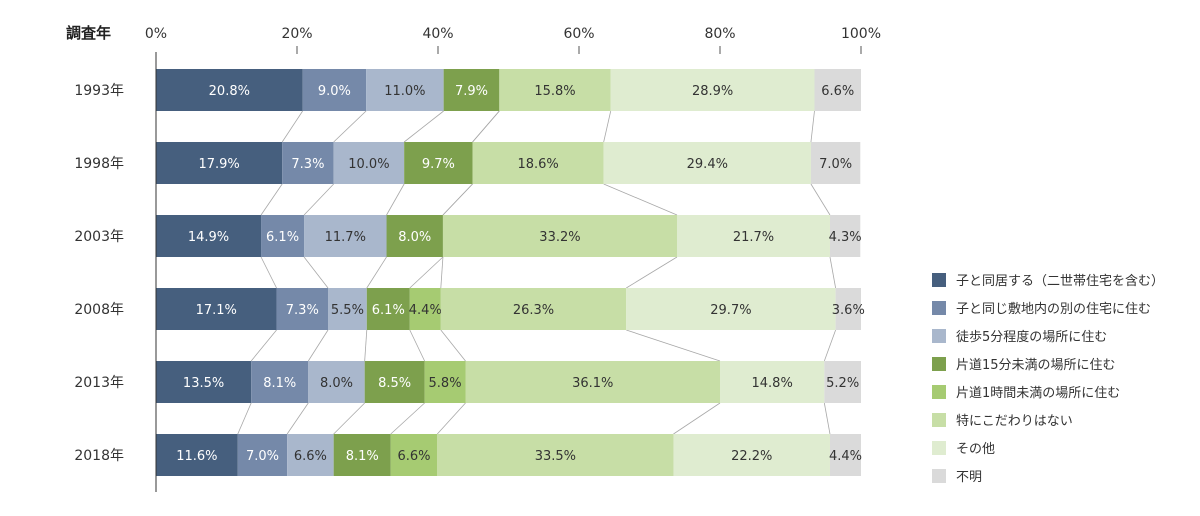 This screenshot has height=516, width=1200. I want to click on legend-label: 子と同じ敷地内の別の住宅に住む, so click(1053, 309).